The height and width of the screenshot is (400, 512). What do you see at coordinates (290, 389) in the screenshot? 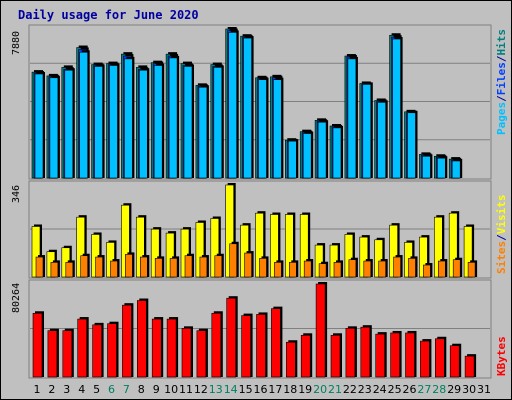
I see `x-tick-label: 18` at bounding box center [290, 389].